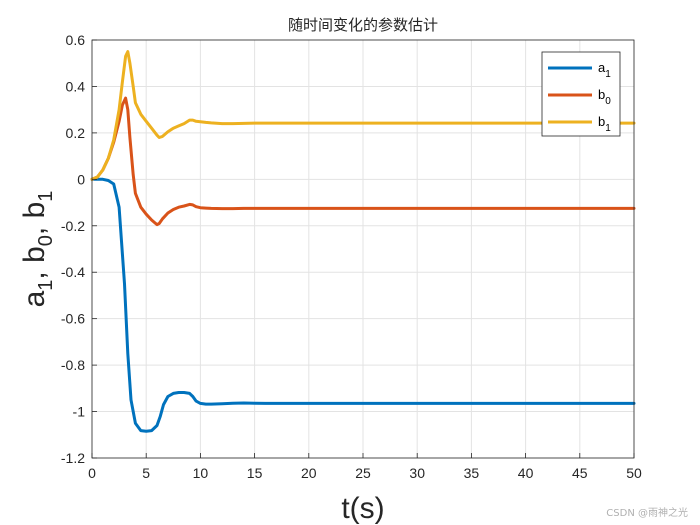 The width and height of the screenshot is (700, 525). I want to click on legend-label-b0: b0, so click(604, 97).